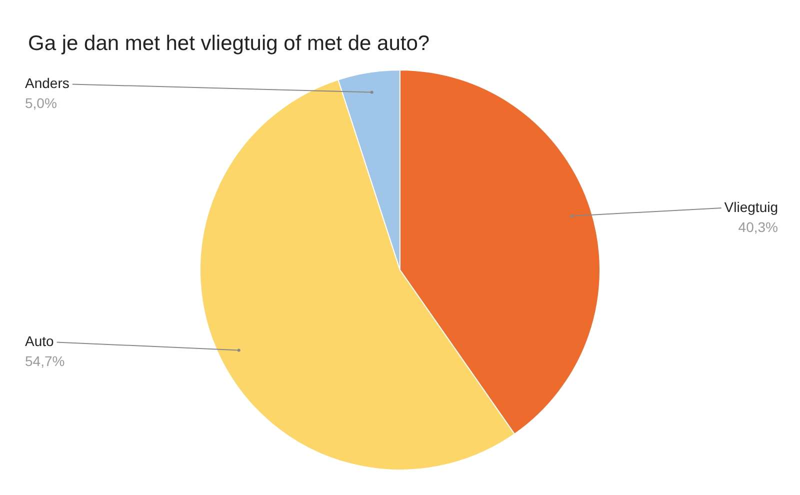 The image size is (800, 495). I want to click on slice-label: Vliegtuig, so click(751, 206).